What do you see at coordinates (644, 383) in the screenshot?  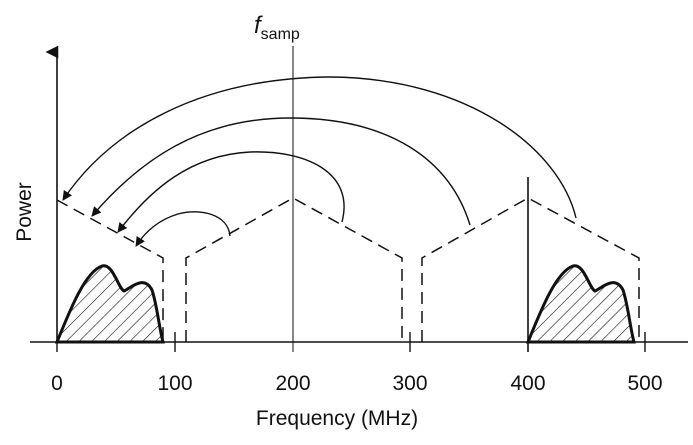 I see `x-tick-label-500: 500` at bounding box center [644, 383].